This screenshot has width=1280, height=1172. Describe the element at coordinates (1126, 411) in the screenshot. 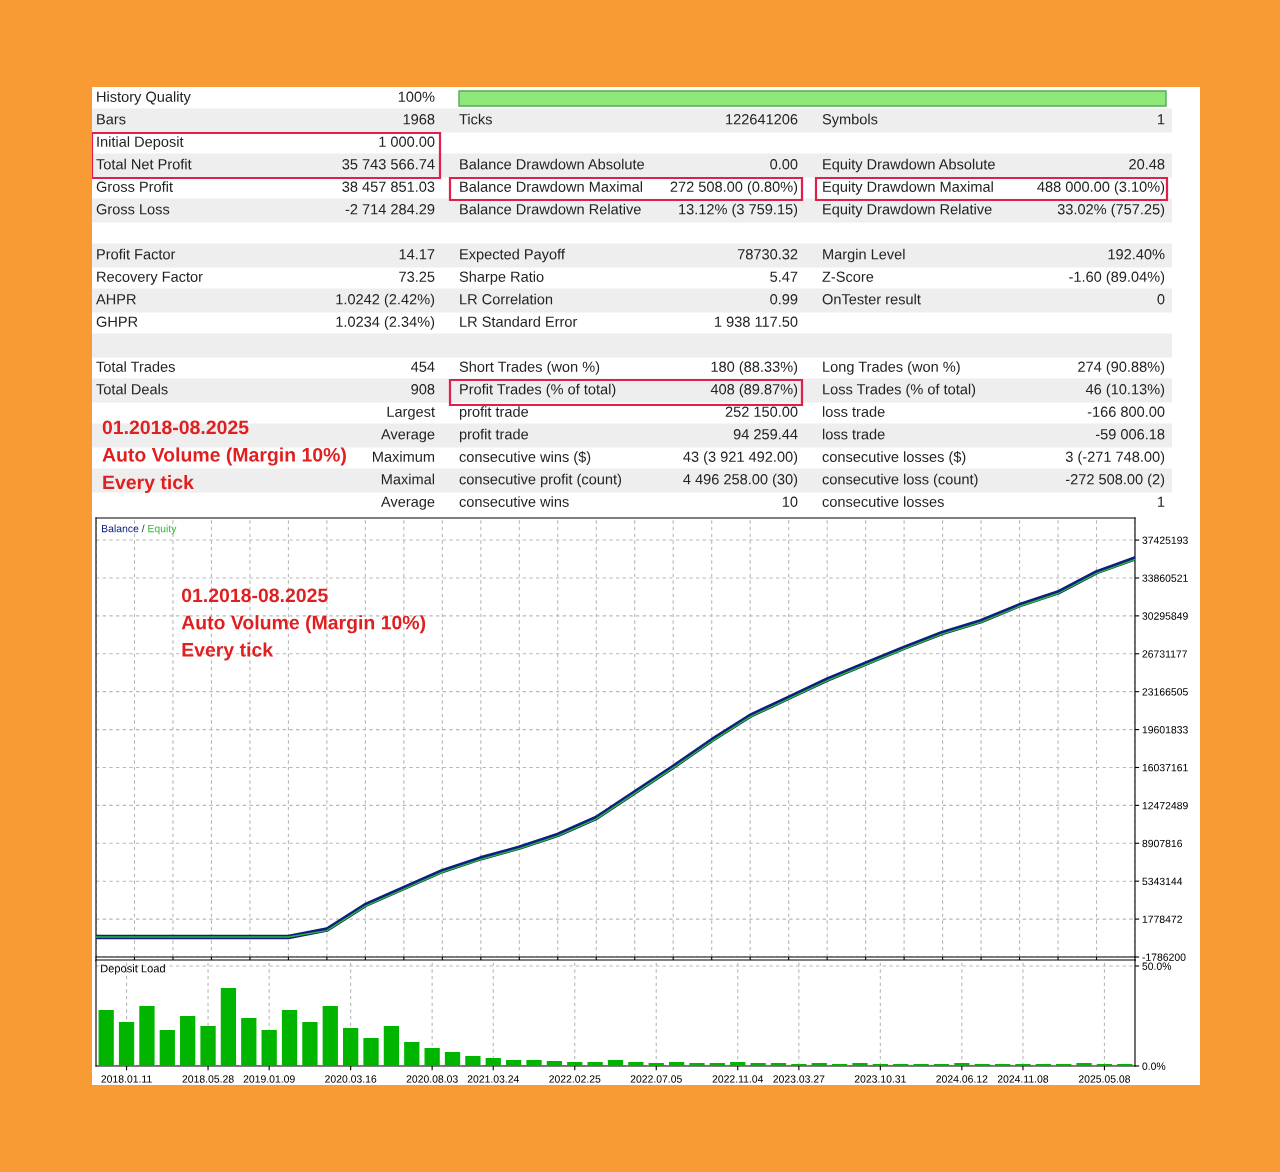

I see `text: -166 800.00` at that location.